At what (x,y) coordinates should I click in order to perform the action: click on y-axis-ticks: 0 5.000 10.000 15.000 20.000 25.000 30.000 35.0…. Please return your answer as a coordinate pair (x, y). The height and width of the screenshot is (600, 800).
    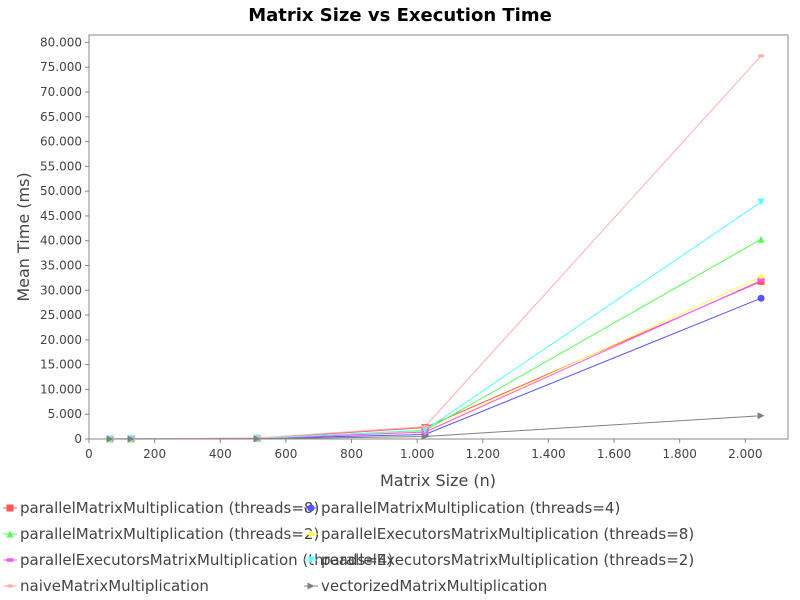
    Looking at the image, I should click on (64, 240).